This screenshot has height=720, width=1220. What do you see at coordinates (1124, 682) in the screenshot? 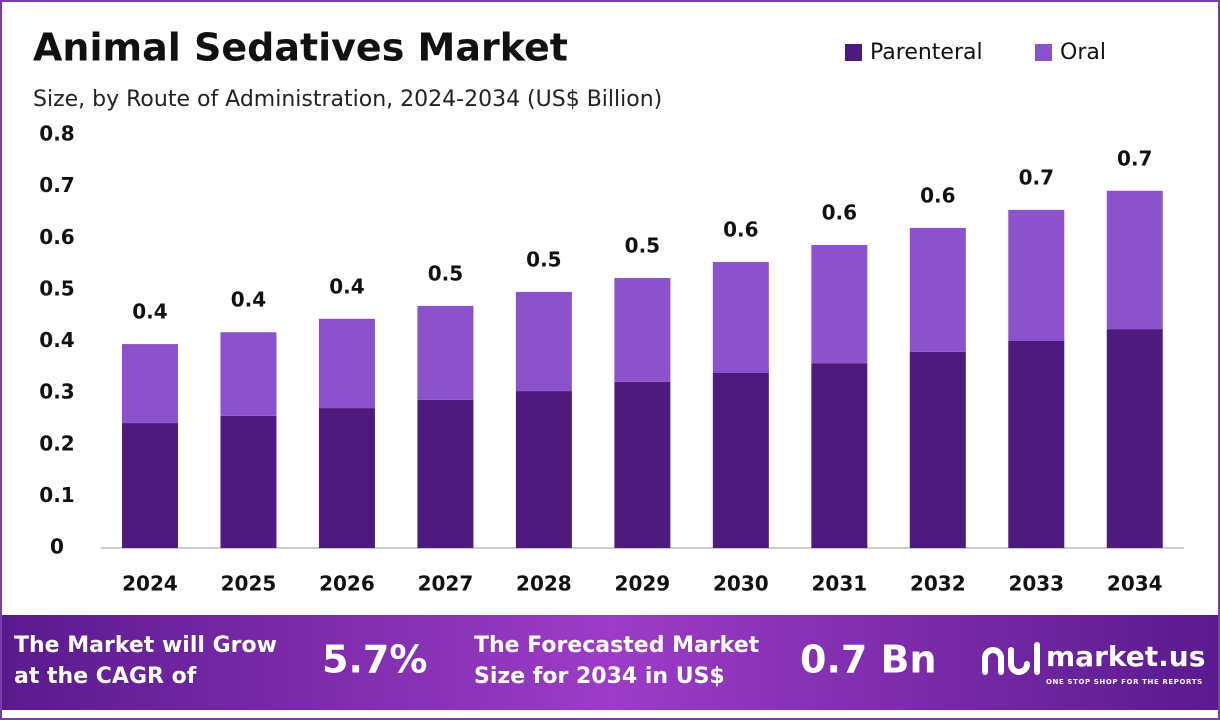
I see `tagline: ONE STOP SHOP FOR THE REPORTS` at bounding box center [1124, 682].